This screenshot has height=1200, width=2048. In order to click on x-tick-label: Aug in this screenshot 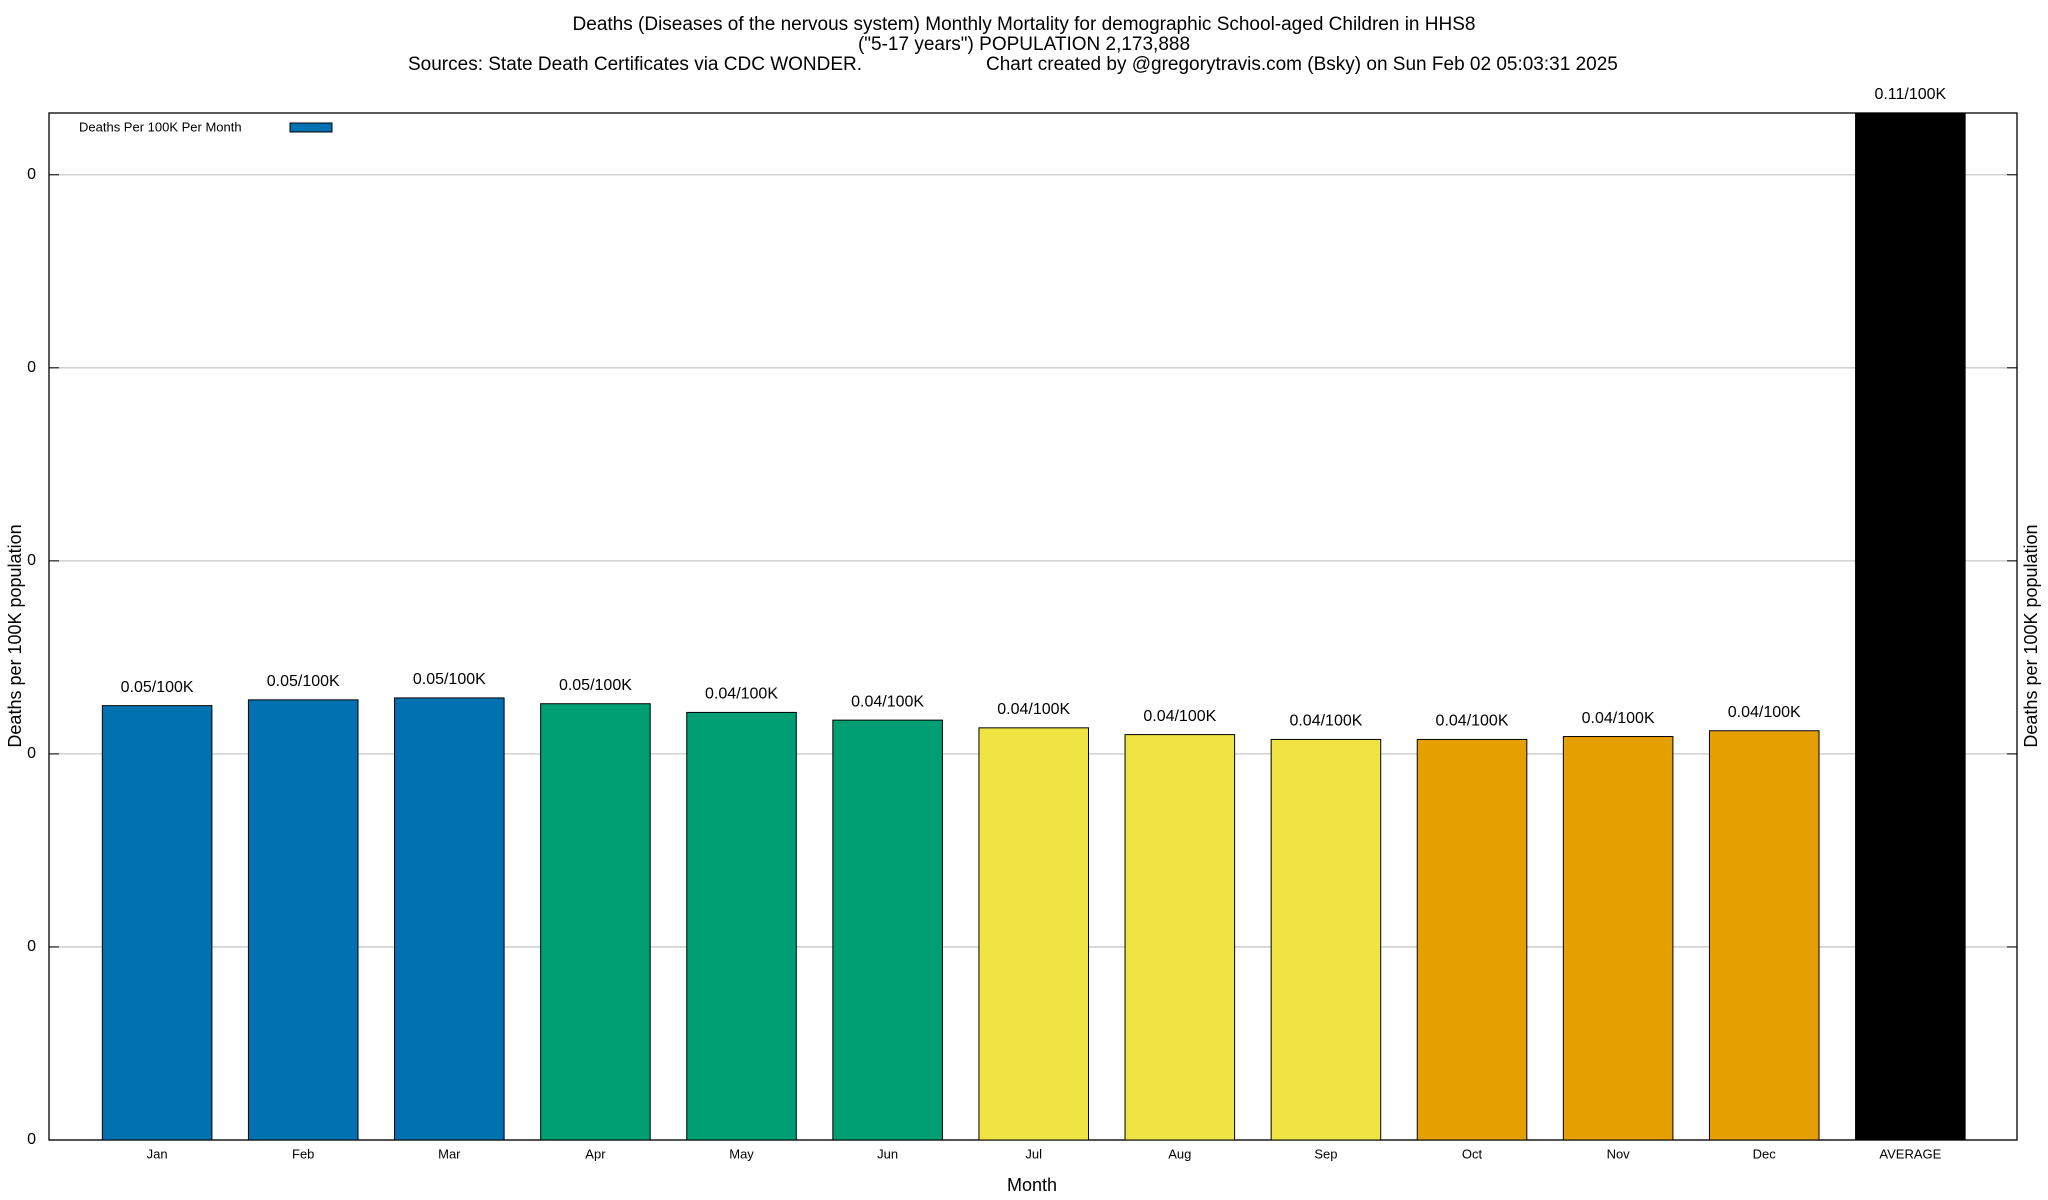, I will do `click(1179, 1153)`.